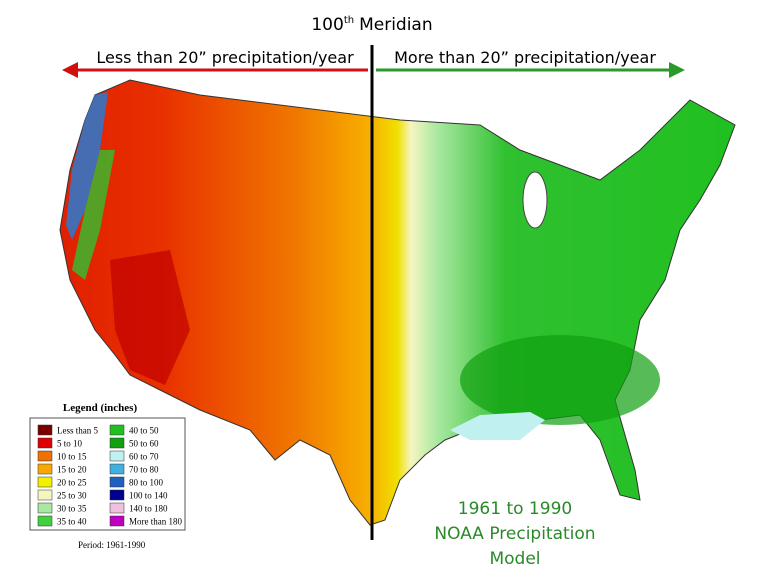 This screenshot has height=578, width=770. Describe the element at coordinates (396, 25) in the screenshot. I see `title-text: Meridian` at that location.